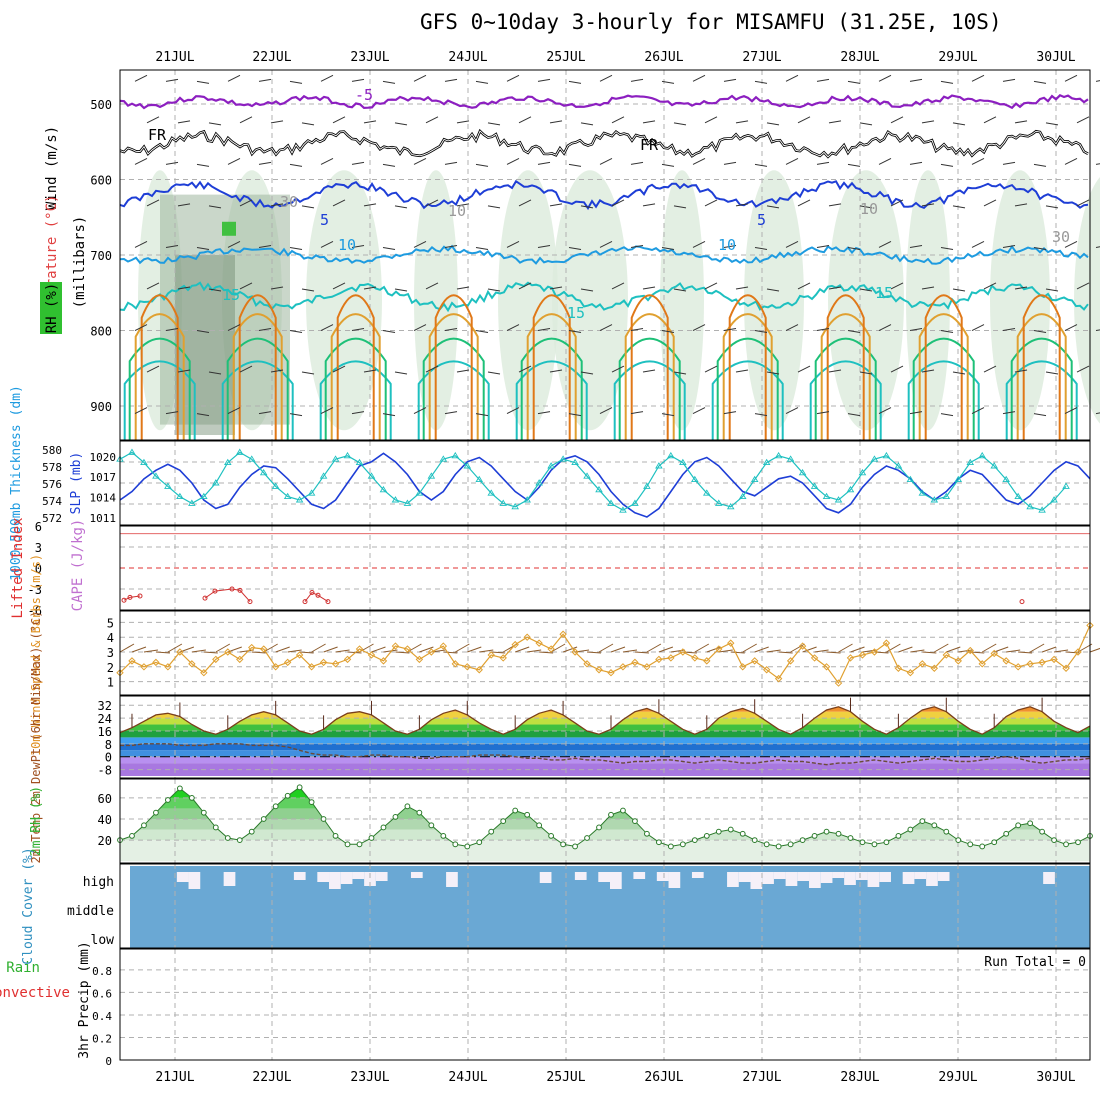  Describe the element at coordinates (605, 824) in the screenshot. I see `rh-band` at that location.